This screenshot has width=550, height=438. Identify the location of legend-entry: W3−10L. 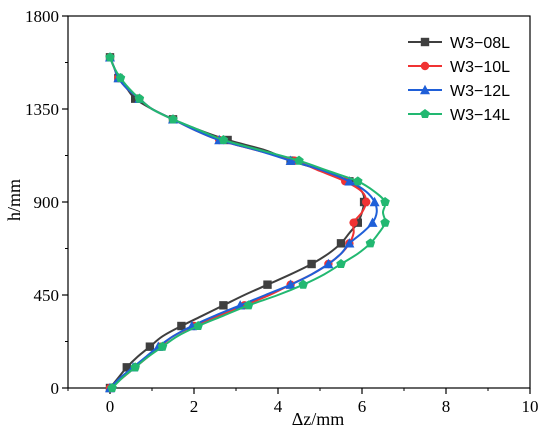
(459, 67).